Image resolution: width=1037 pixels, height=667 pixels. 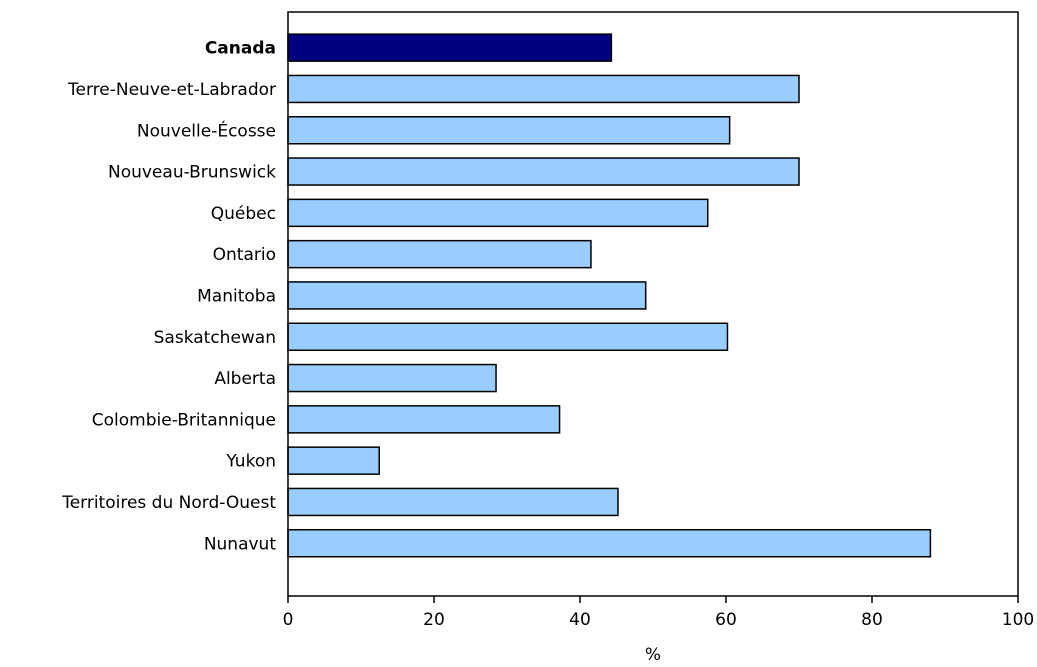 I want to click on category-label-saskatchewan: Saskatchewan, so click(x=215, y=338).